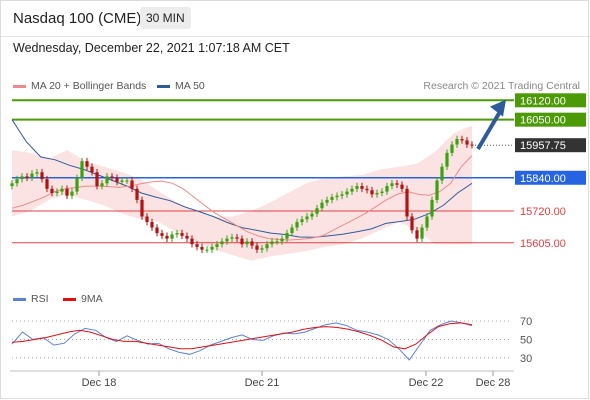 The height and width of the screenshot is (400, 590). I want to click on price-tag-16050: 16050.00, so click(543, 121).